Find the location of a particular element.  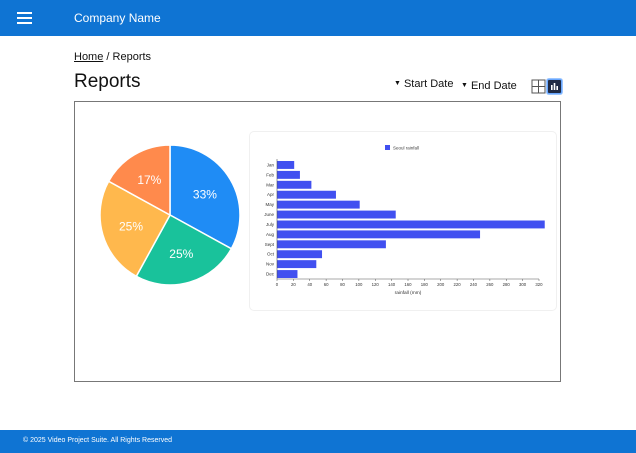

chart-view-button is located at coordinates (554, 86).